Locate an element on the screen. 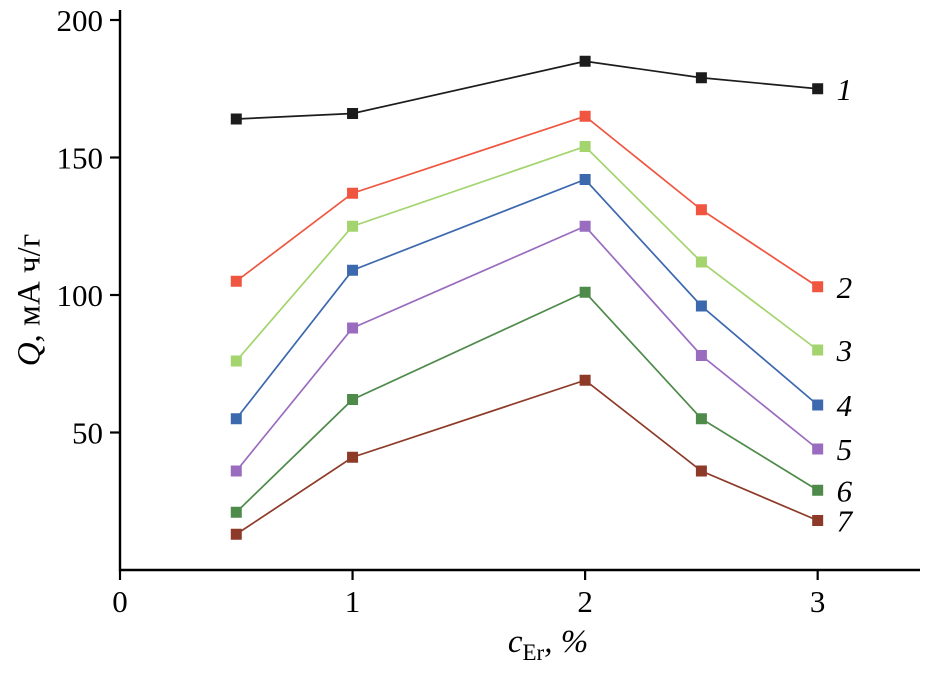 The height and width of the screenshot is (687, 937). series-label: 2 is located at coordinates (845, 287).